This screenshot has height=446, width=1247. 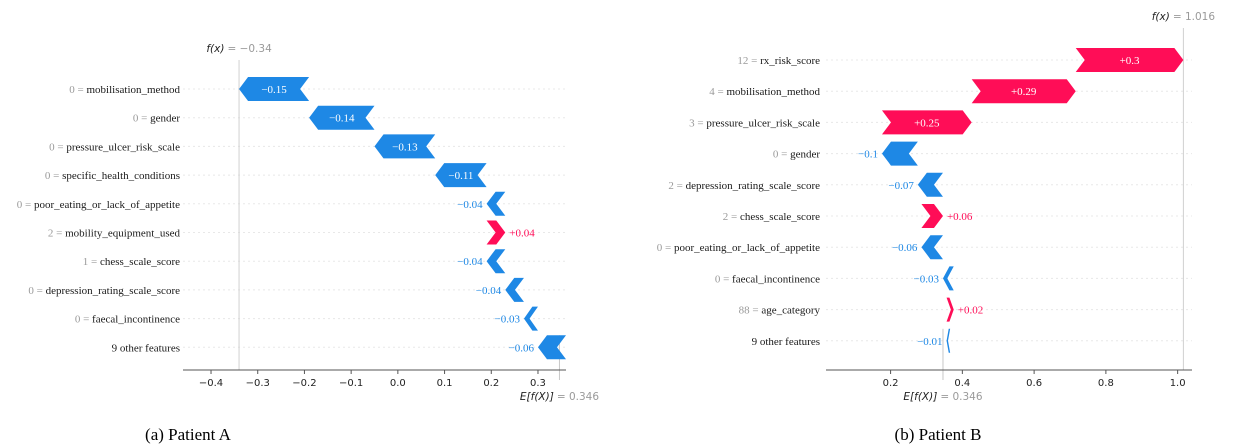 What do you see at coordinates (104, 291) in the screenshot?
I see `feature-label: 0 = depression_rating_scale_score` at bounding box center [104, 291].